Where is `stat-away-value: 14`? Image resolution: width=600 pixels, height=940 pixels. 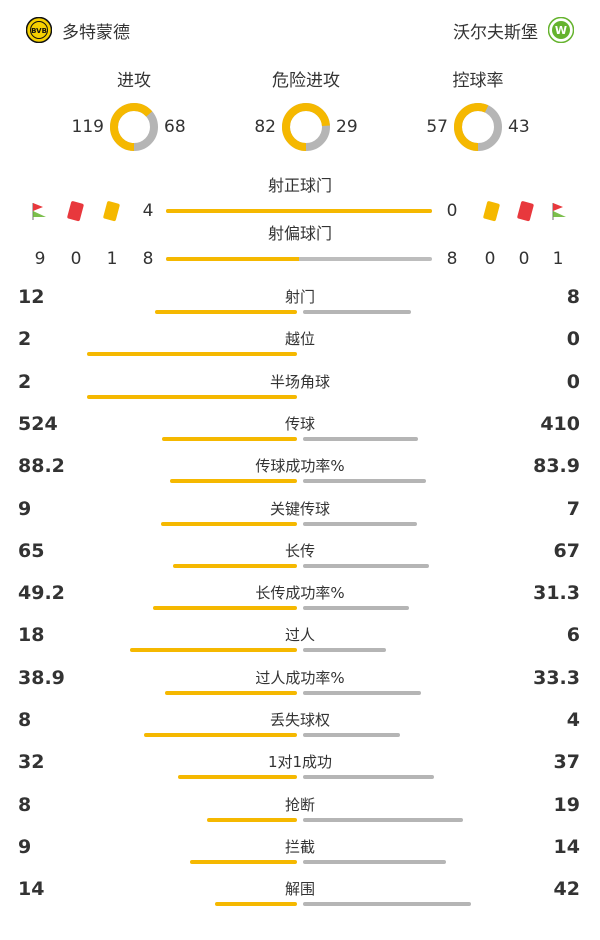
stat-away-value: 14 is located at coordinates (566, 846).